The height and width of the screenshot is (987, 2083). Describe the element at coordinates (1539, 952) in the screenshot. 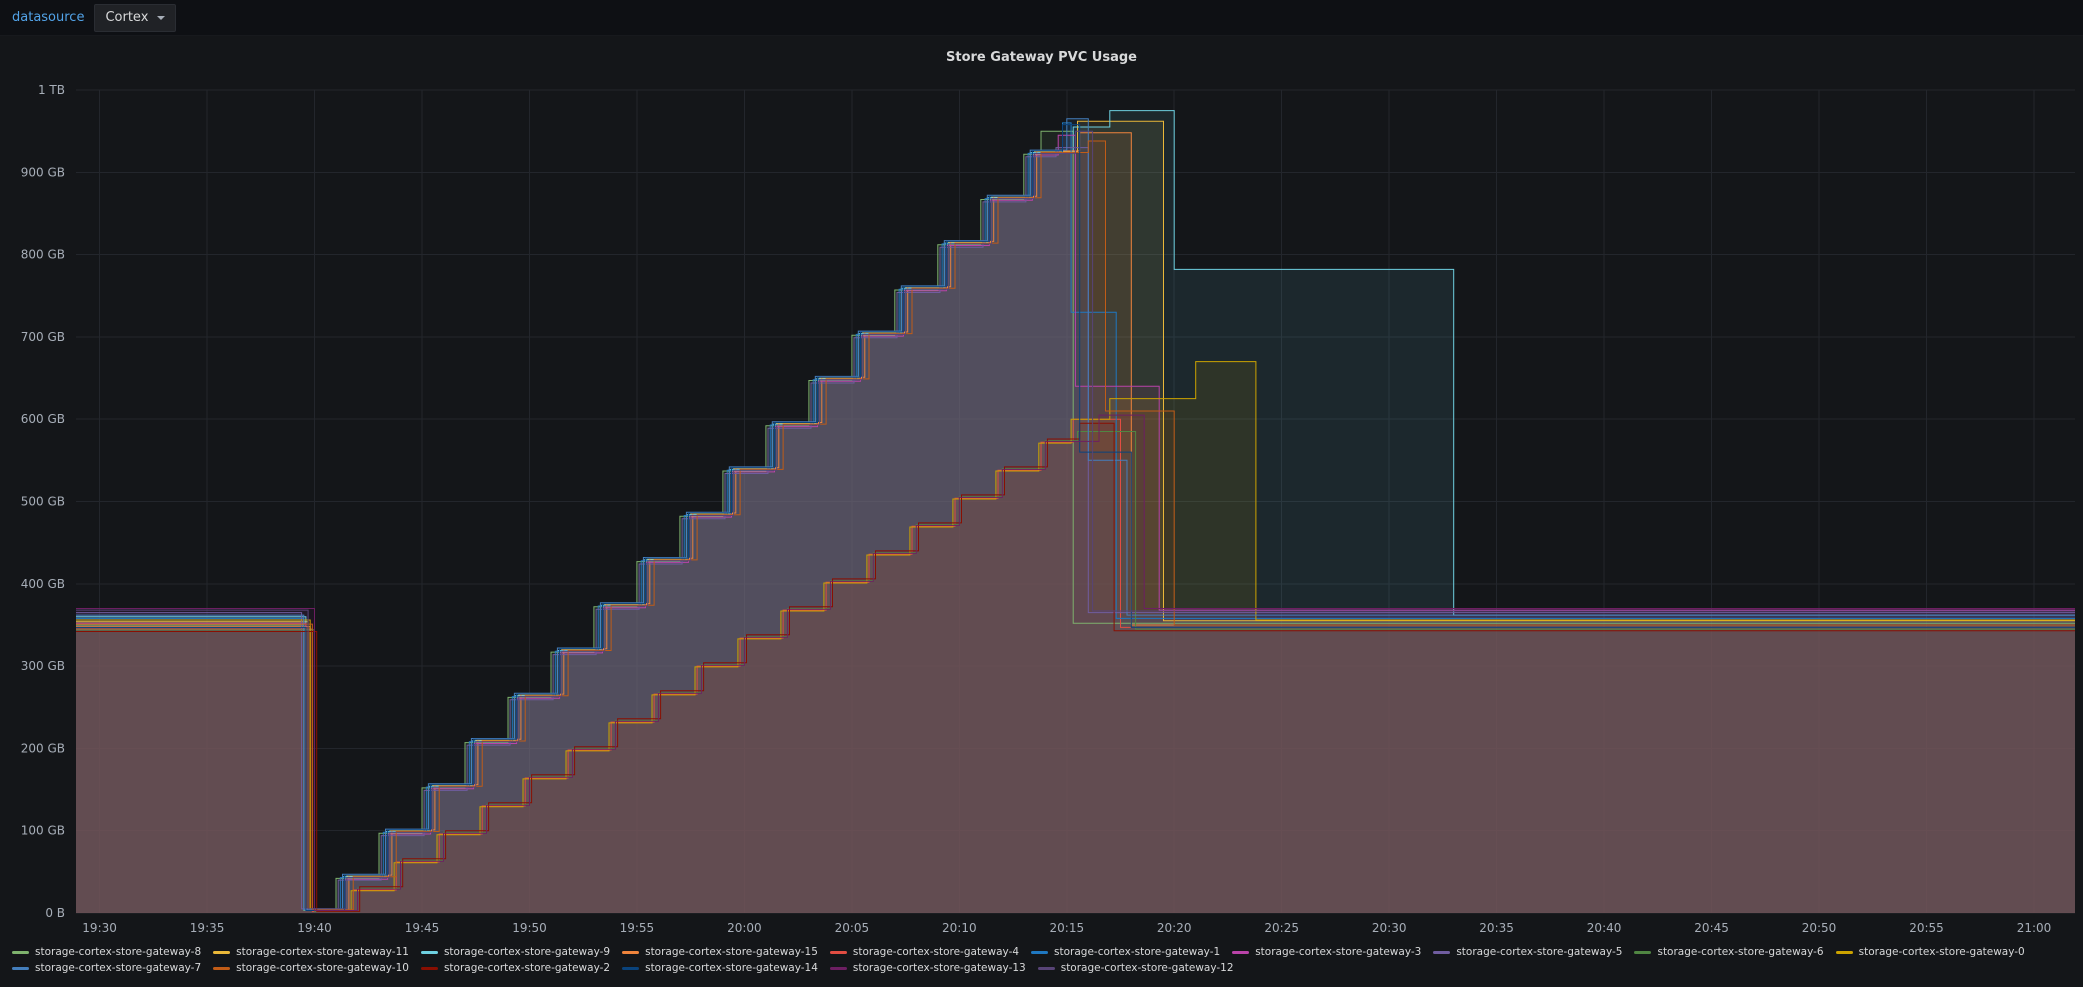

I see `legend-label: storage-cortex-store-gateway-5` at that location.